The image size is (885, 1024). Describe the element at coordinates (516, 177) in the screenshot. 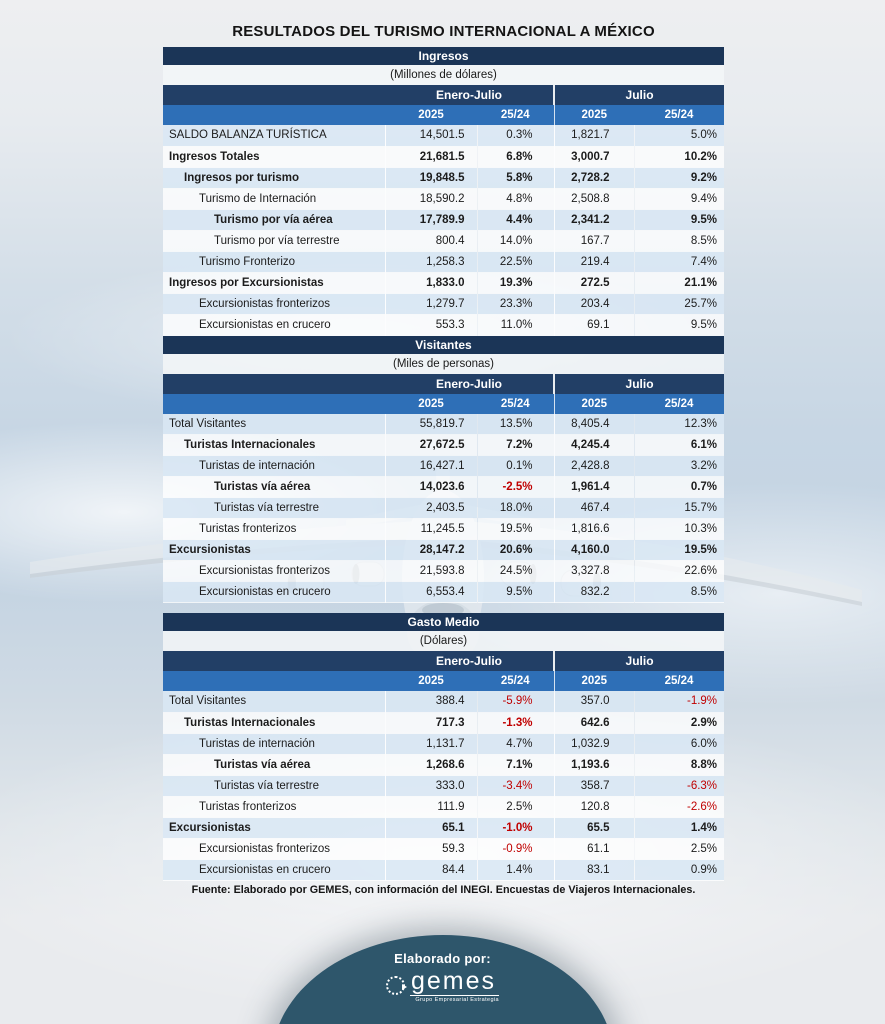

I see `value-cell: 5.8%` at that location.